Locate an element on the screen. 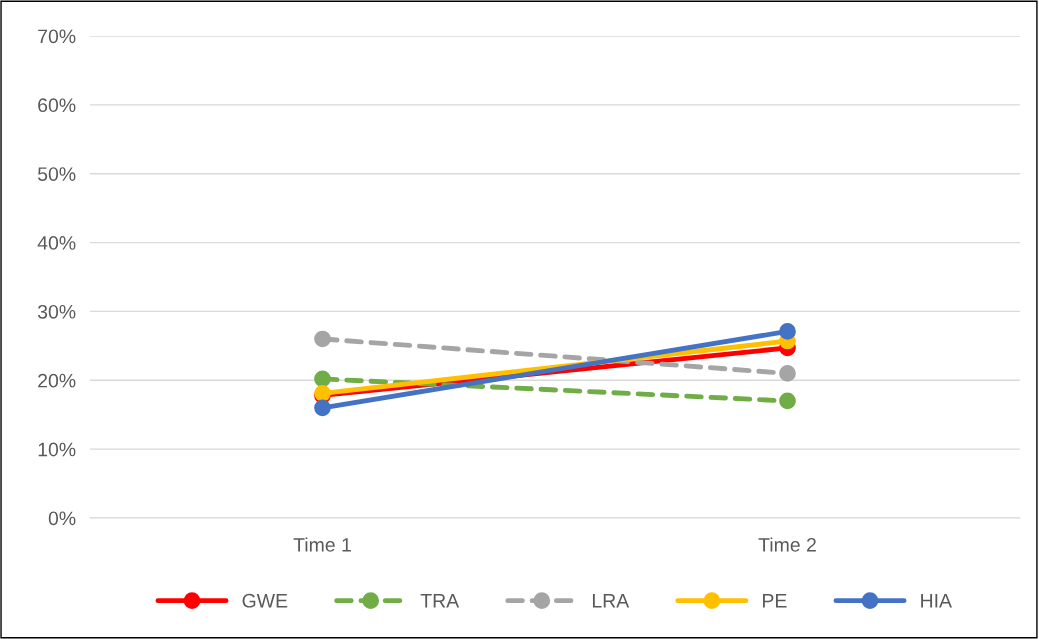  y-tick-label: 50% is located at coordinates (56, 174).